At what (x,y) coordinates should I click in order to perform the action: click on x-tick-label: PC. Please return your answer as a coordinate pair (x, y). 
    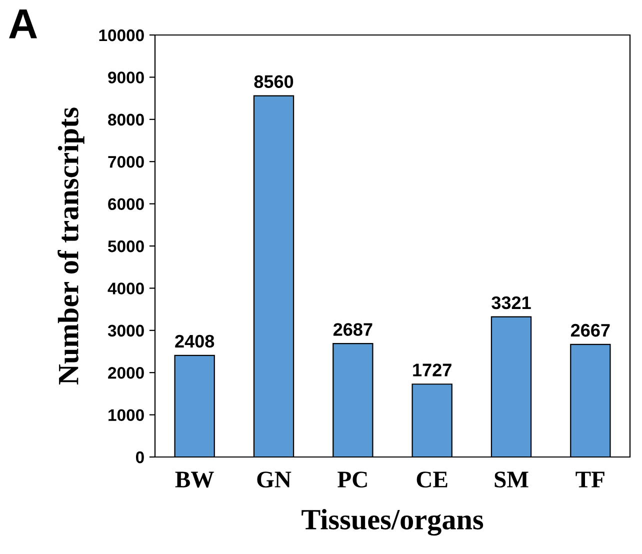
    Looking at the image, I should click on (352, 480).